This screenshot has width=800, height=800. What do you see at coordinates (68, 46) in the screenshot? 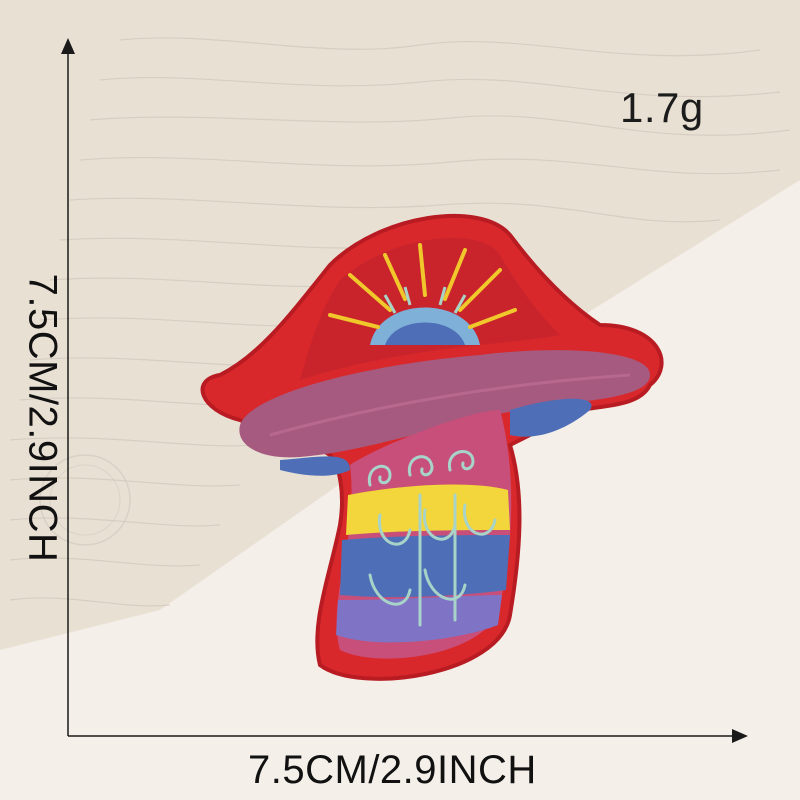
I see `vertical-axis-arrow` at bounding box center [68, 46].